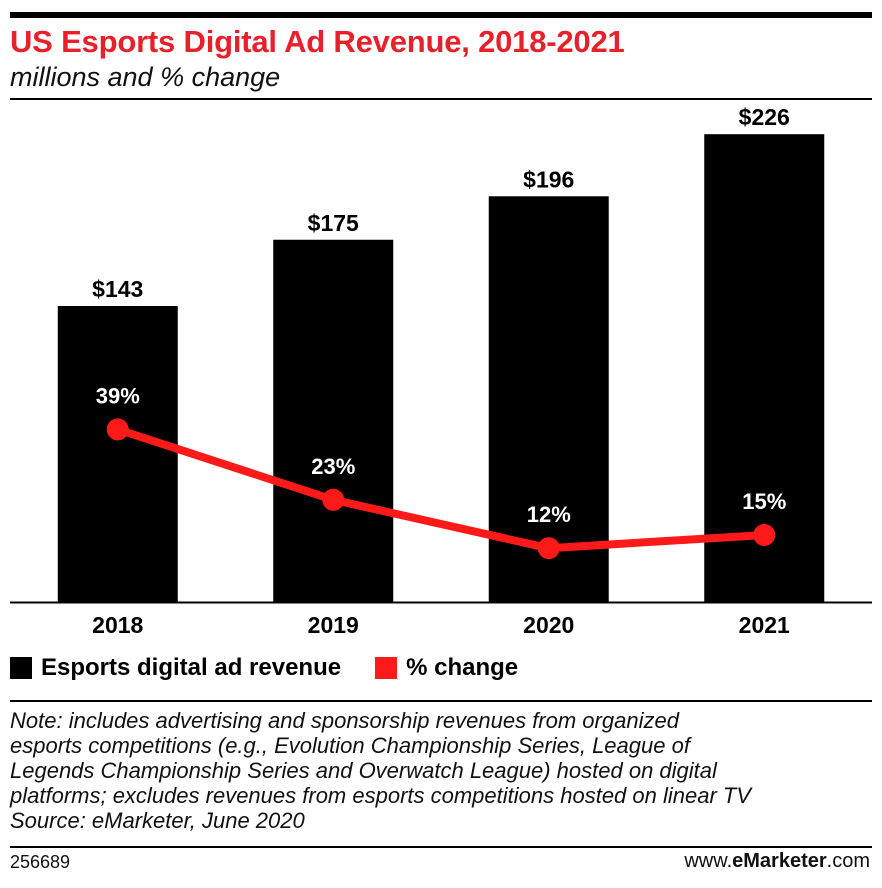 This screenshot has height=888, width=882. What do you see at coordinates (764, 625) in the screenshot?
I see `x-tick-label: 2021` at bounding box center [764, 625].